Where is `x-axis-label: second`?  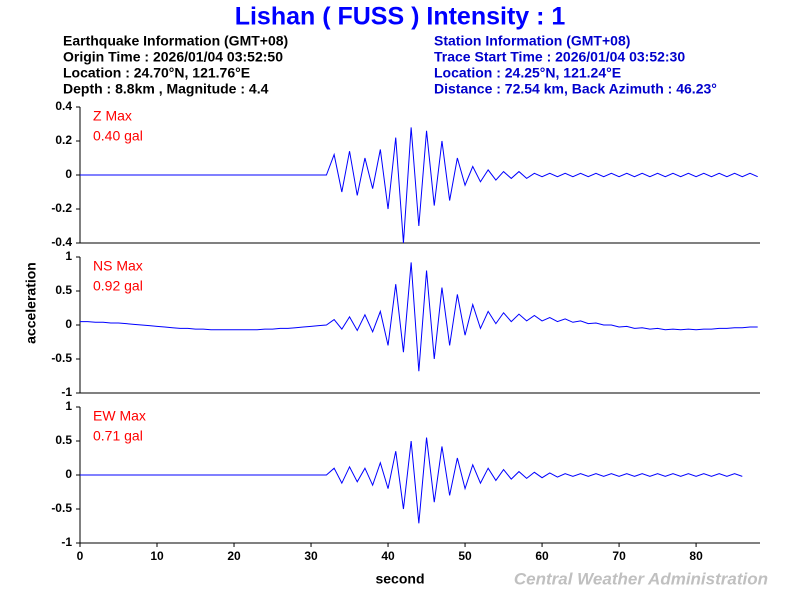
x-axis-label: second is located at coordinates (399, 579).